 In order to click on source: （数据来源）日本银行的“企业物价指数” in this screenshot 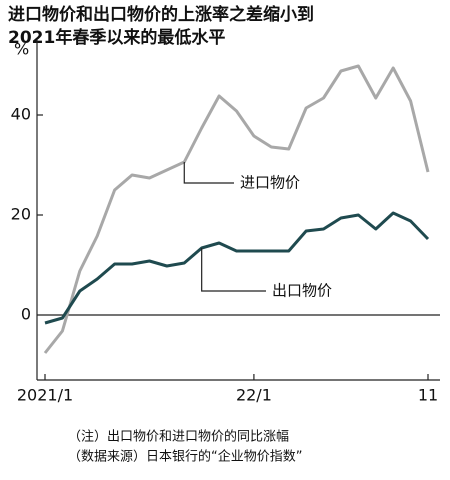, I will do `click(185, 457)`.